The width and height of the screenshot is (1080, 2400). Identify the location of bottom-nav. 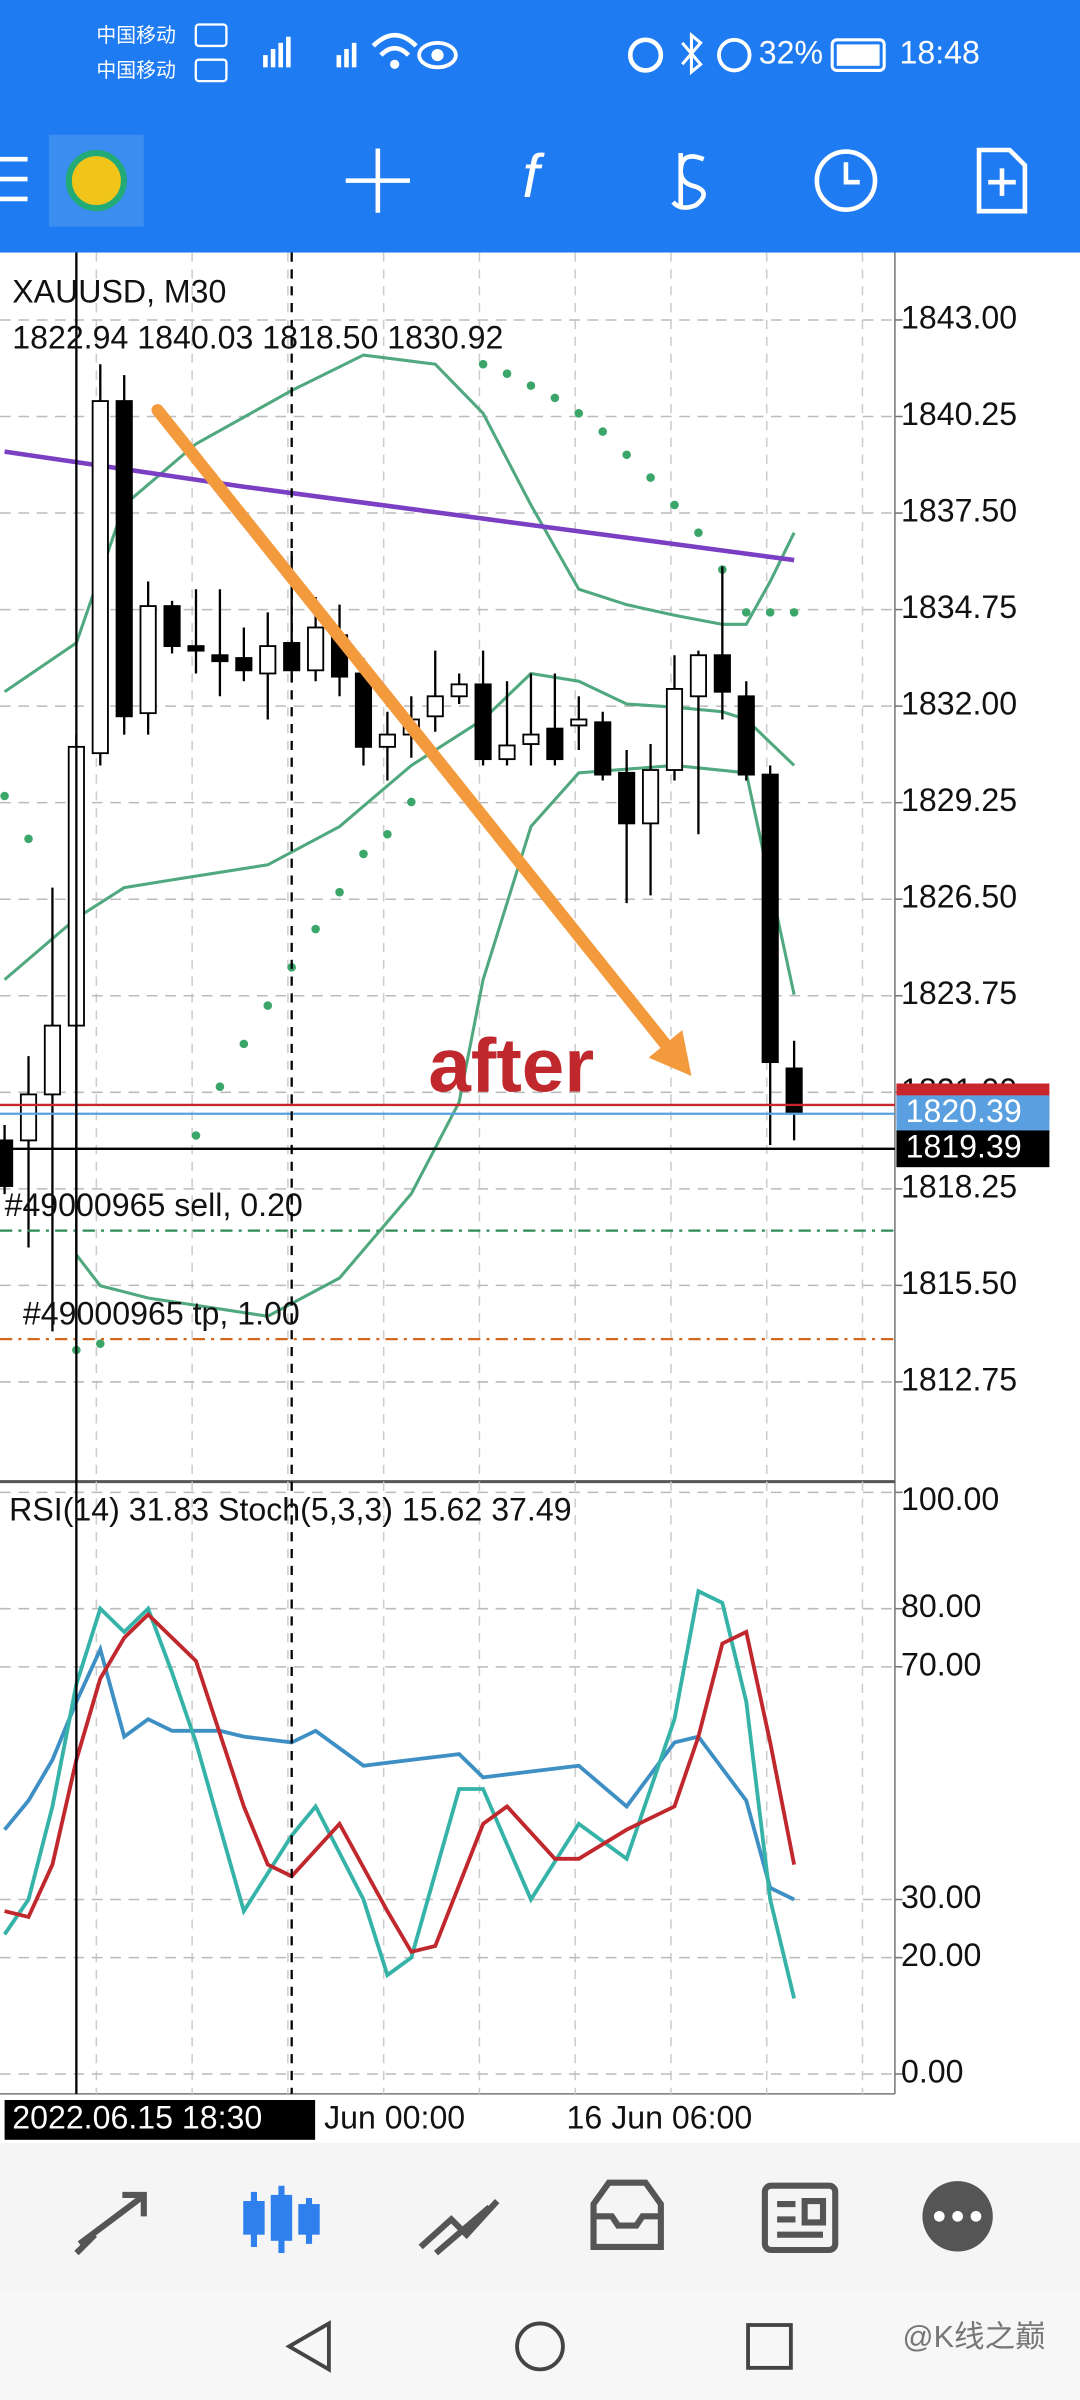
(540, 2217).